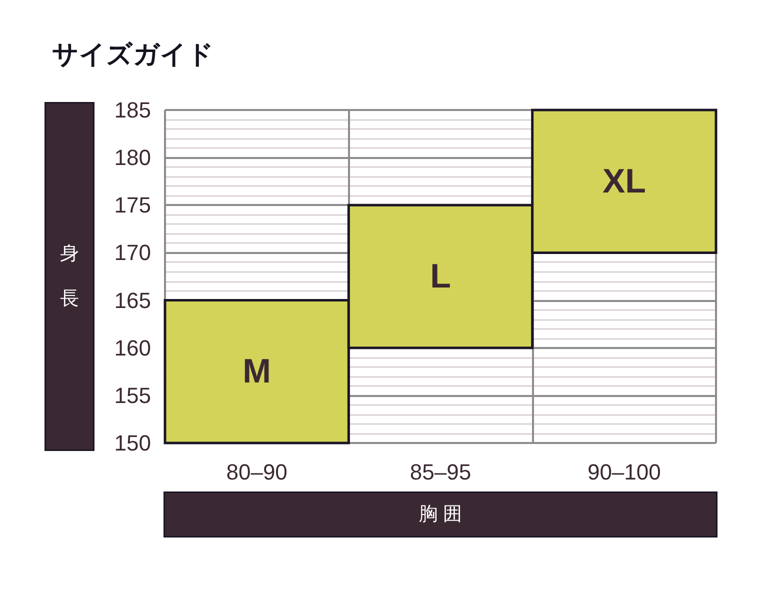  What do you see at coordinates (132, 253) in the screenshot?
I see `y-tick-label: 170` at bounding box center [132, 253].